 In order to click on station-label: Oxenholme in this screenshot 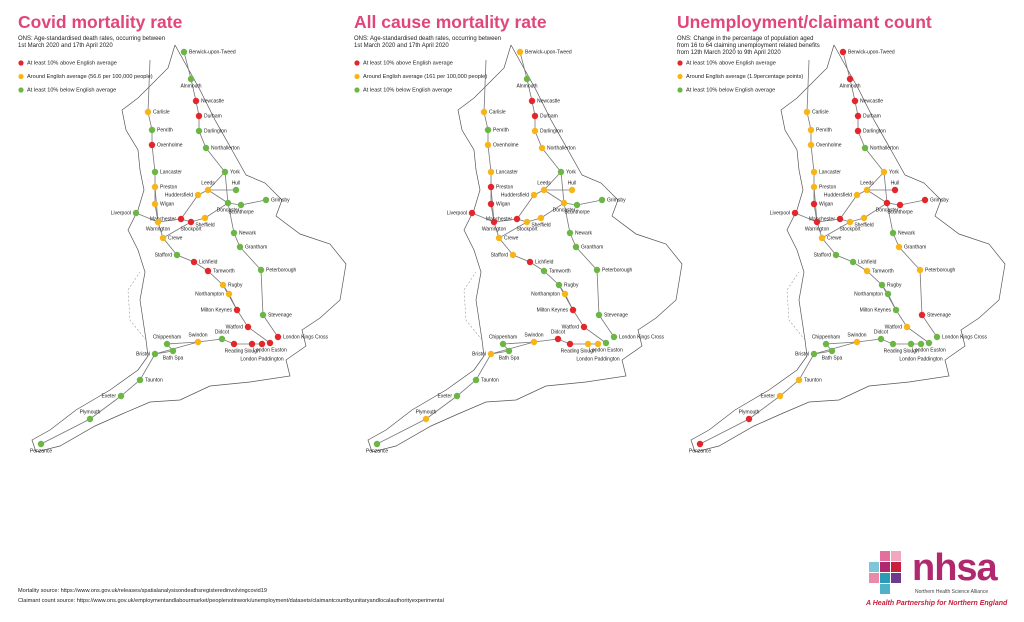, I will do `click(170, 145)`.